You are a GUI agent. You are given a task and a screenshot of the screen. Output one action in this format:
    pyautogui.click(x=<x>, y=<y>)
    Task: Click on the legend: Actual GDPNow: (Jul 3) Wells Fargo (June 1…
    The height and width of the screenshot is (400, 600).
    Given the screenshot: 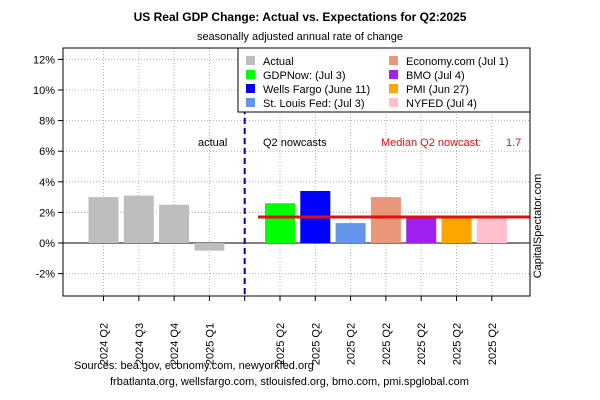 What is the action you would take?
    pyautogui.click(x=384, y=80)
    